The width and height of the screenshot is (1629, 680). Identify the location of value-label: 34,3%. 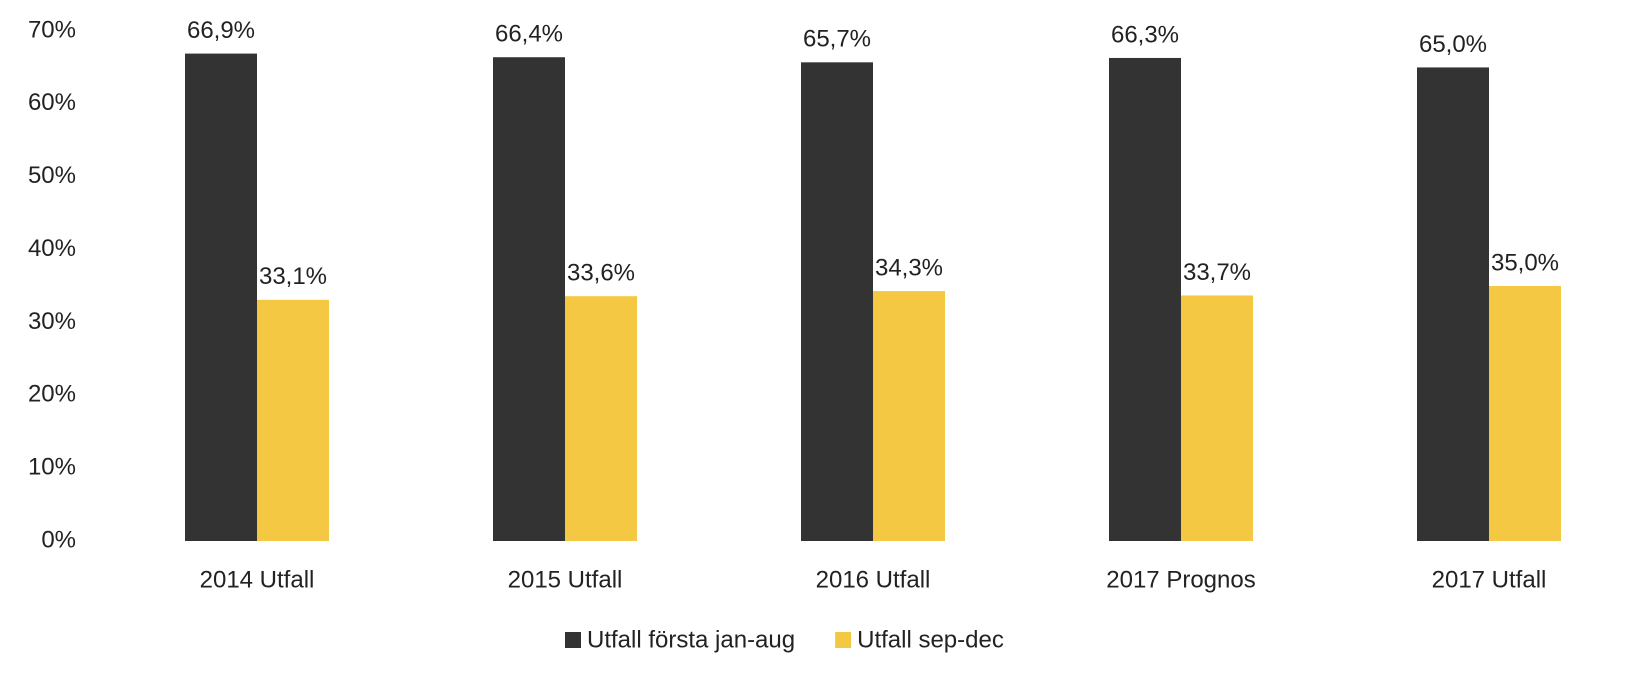
(909, 267).